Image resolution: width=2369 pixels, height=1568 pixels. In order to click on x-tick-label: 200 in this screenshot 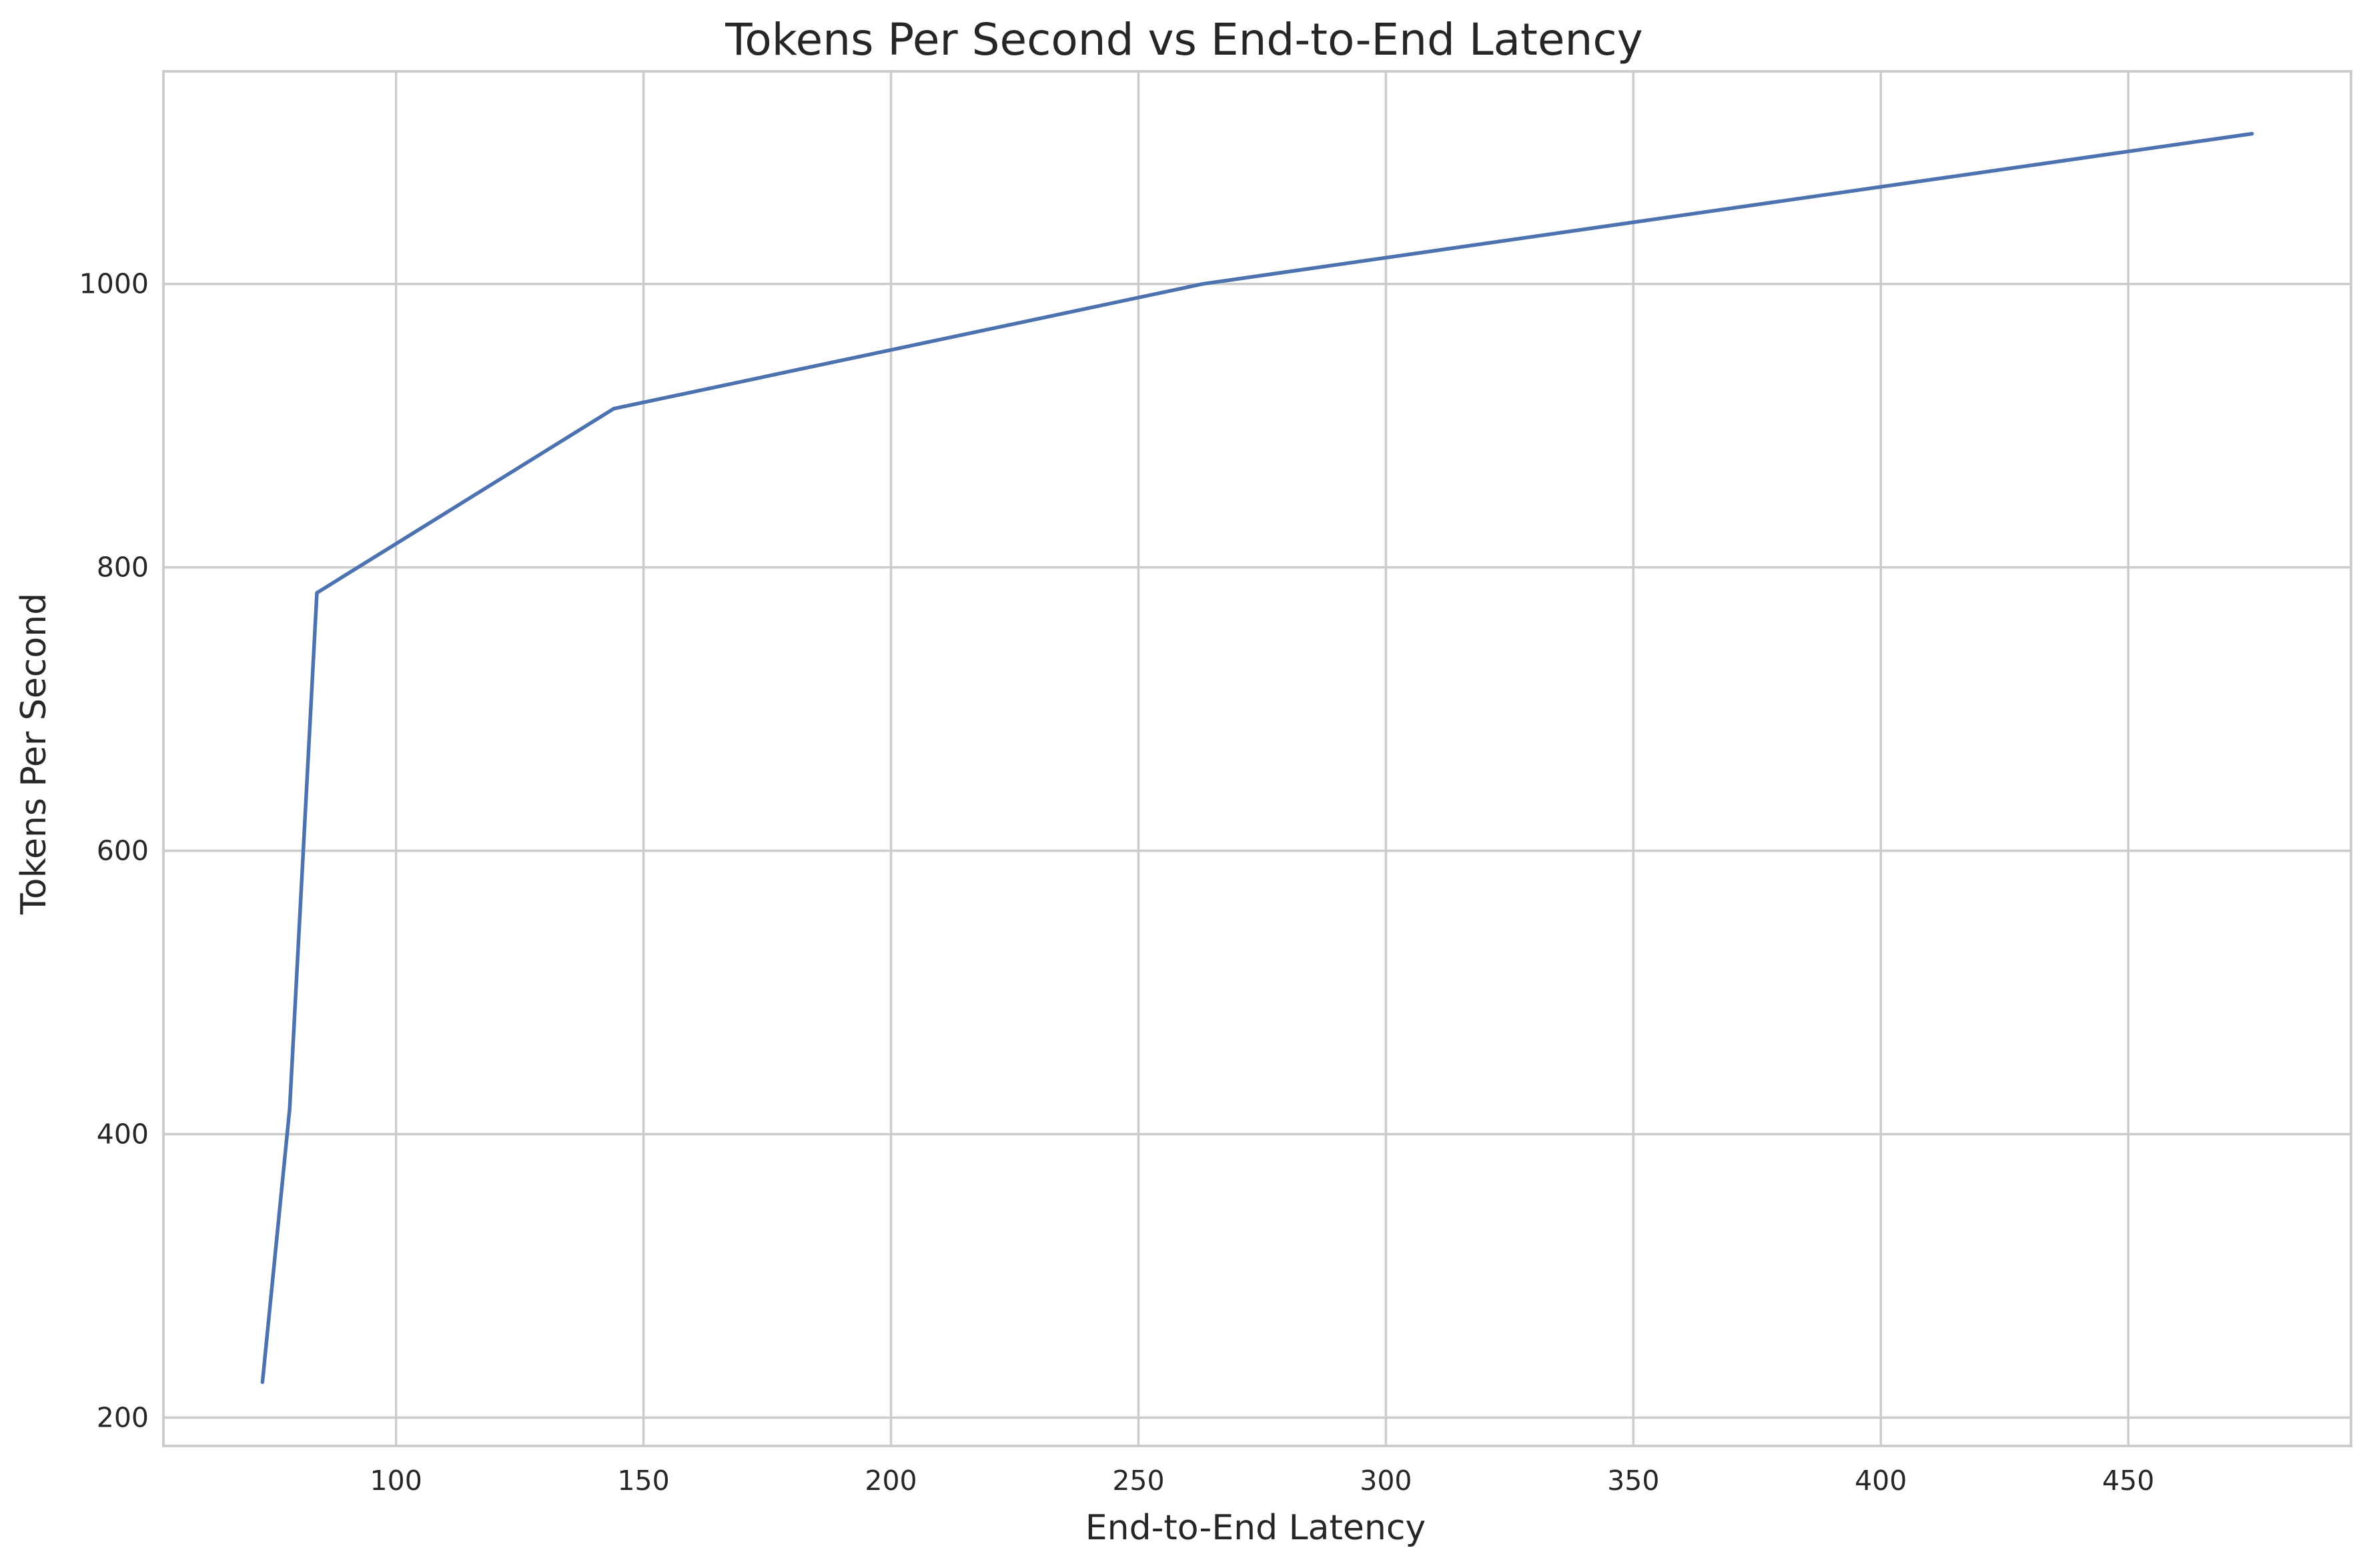, I will do `click(891, 1481)`.